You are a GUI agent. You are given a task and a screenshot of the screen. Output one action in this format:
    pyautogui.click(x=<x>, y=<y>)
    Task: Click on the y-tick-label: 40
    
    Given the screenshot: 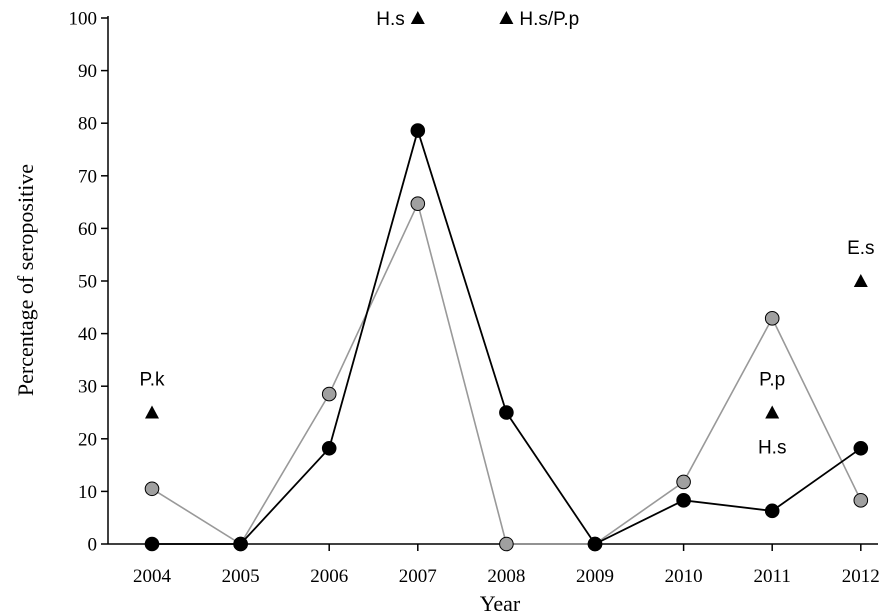 What is the action you would take?
    pyautogui.click(x=87, y=334)
    